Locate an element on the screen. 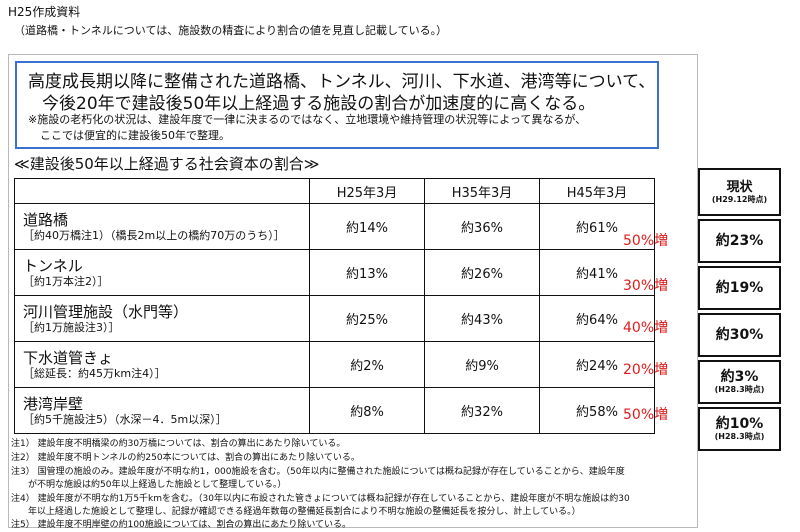 The width and height of the screenshot is (800, 532). row-label: トンネル ［約1万本注2）］ is located at coordinates (162, 272).